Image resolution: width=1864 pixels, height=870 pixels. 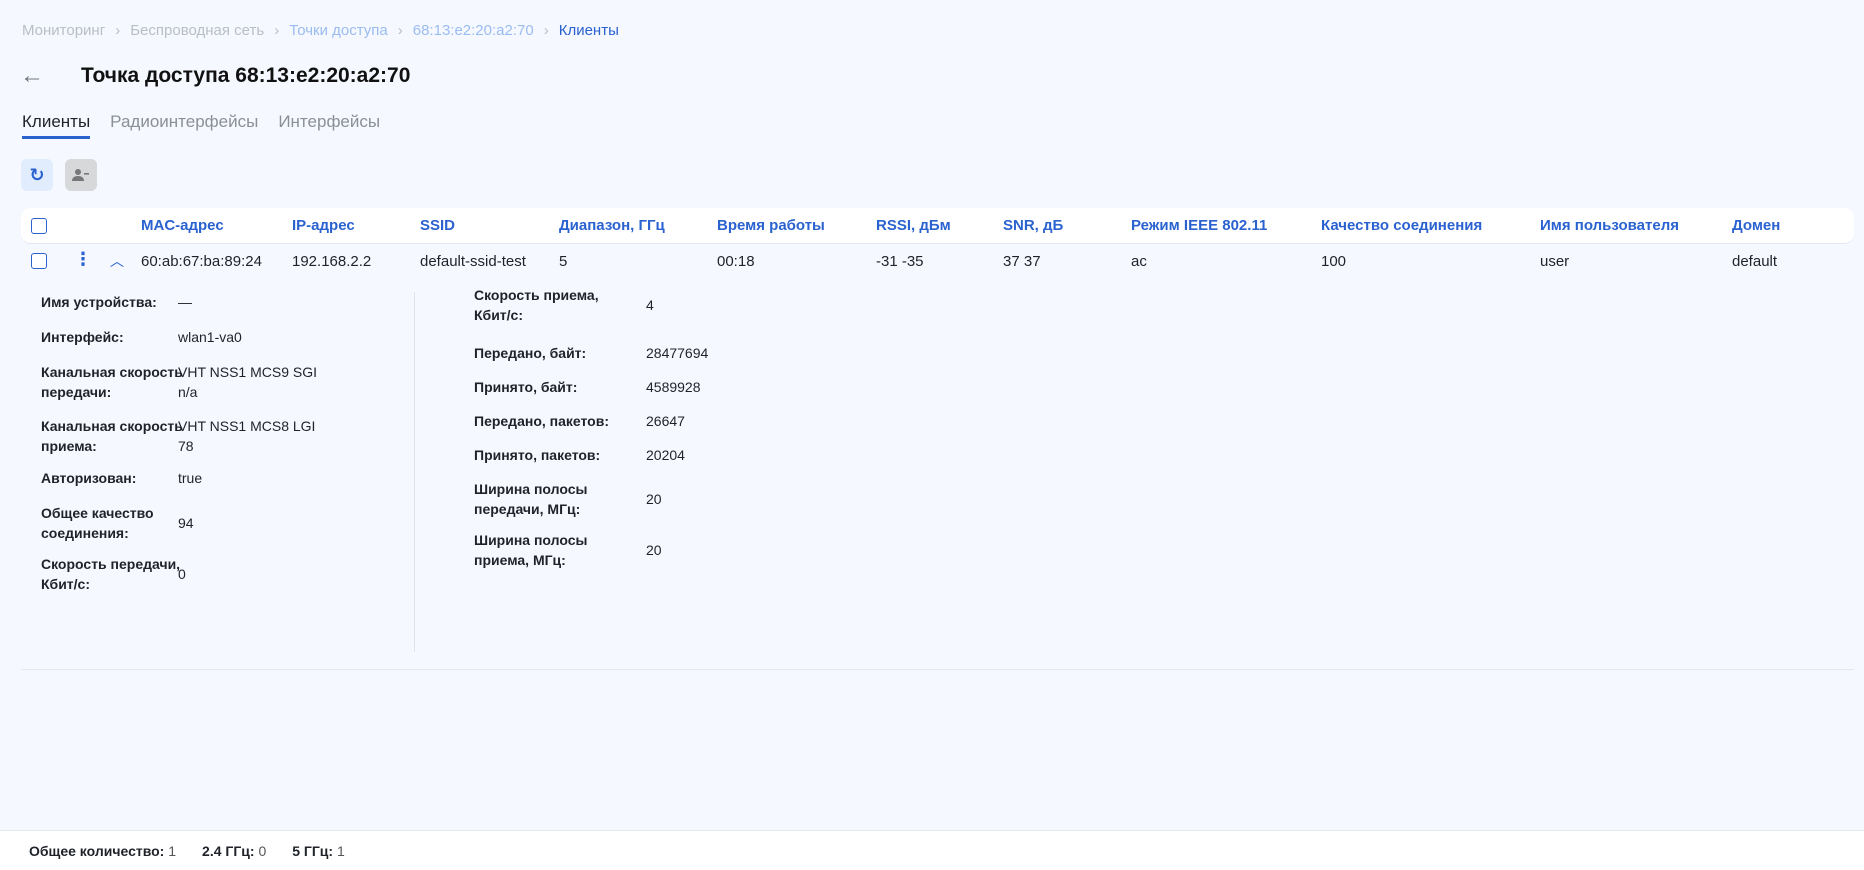 What do you see at coordinates (665, 421) in the screenshot?
I see `detail-value: 26647` at bounding box center [665, 421].